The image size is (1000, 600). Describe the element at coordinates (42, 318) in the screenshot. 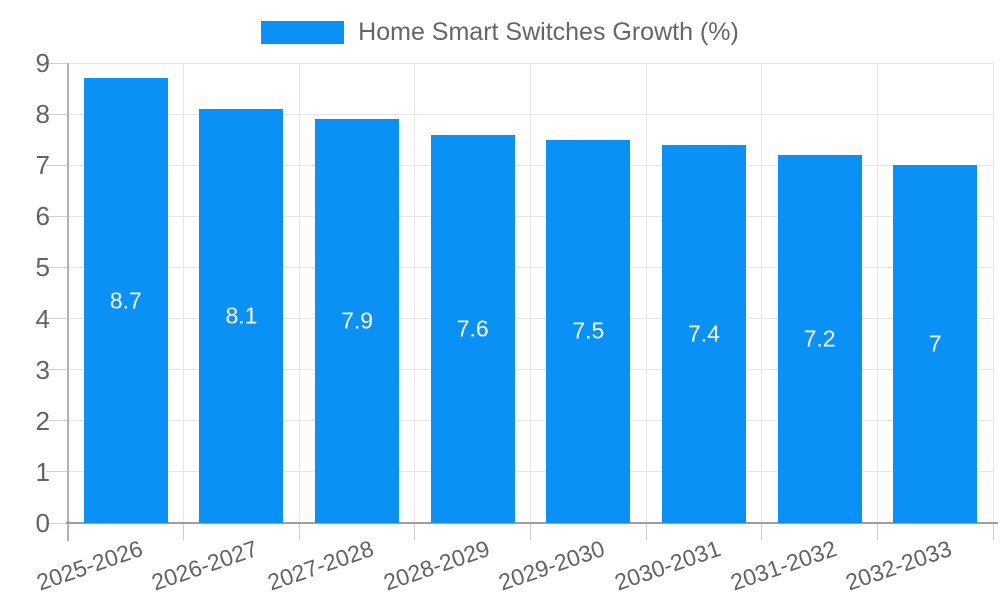

I see `y-axis-tick-label: 4` at that location.